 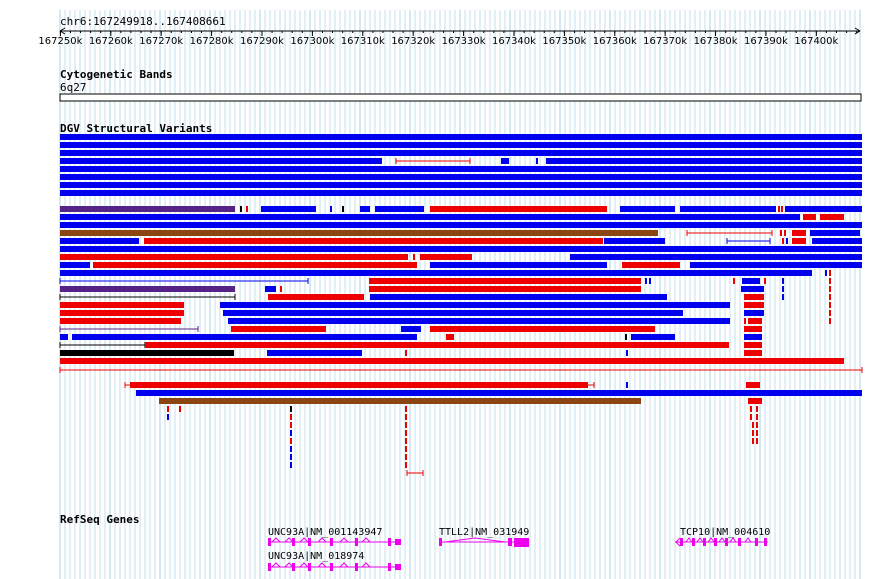 I want to click on gene-label-ttll2: TTLL2|NM_031949, so click(x=484, y=532).